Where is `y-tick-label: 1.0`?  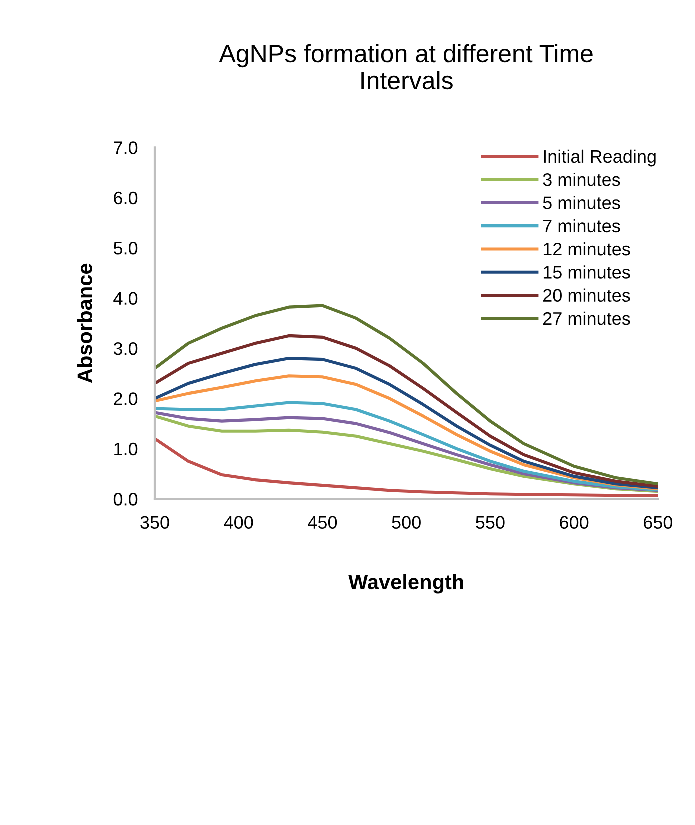 y-tick-label: 1.0 is located at coordinates (126, 449).